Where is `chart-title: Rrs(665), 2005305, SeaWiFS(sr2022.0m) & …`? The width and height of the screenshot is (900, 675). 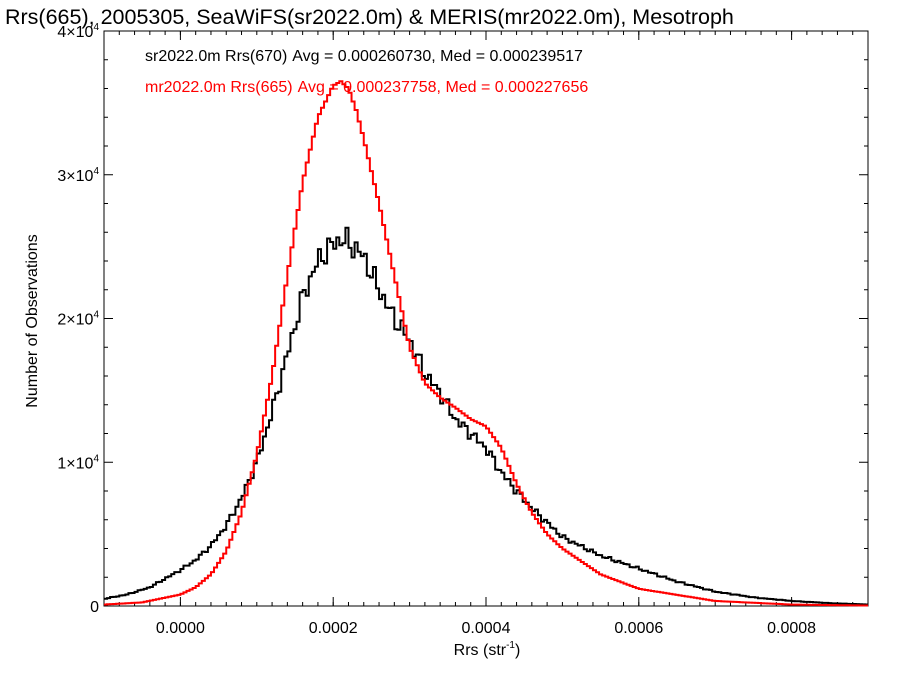
chart-title: Rrs(665), 2005305, SeaWiFS(sr2022.0m) & … is located at coordinates (369, 17).